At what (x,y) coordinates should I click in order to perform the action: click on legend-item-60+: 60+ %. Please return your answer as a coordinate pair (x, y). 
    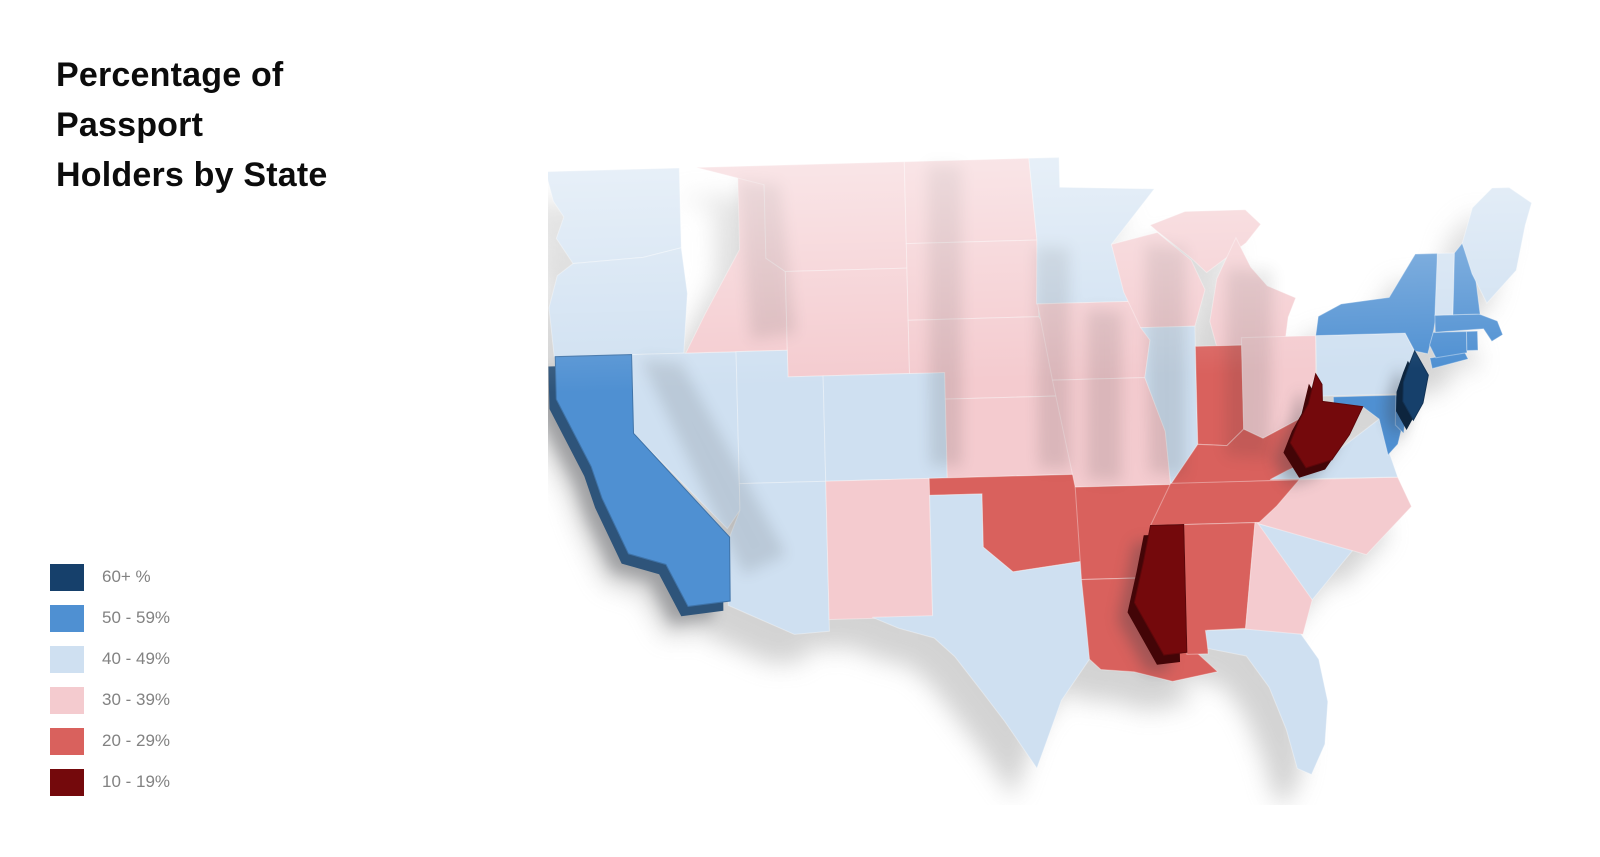
    Looking at the image, I should click on (110, 577).